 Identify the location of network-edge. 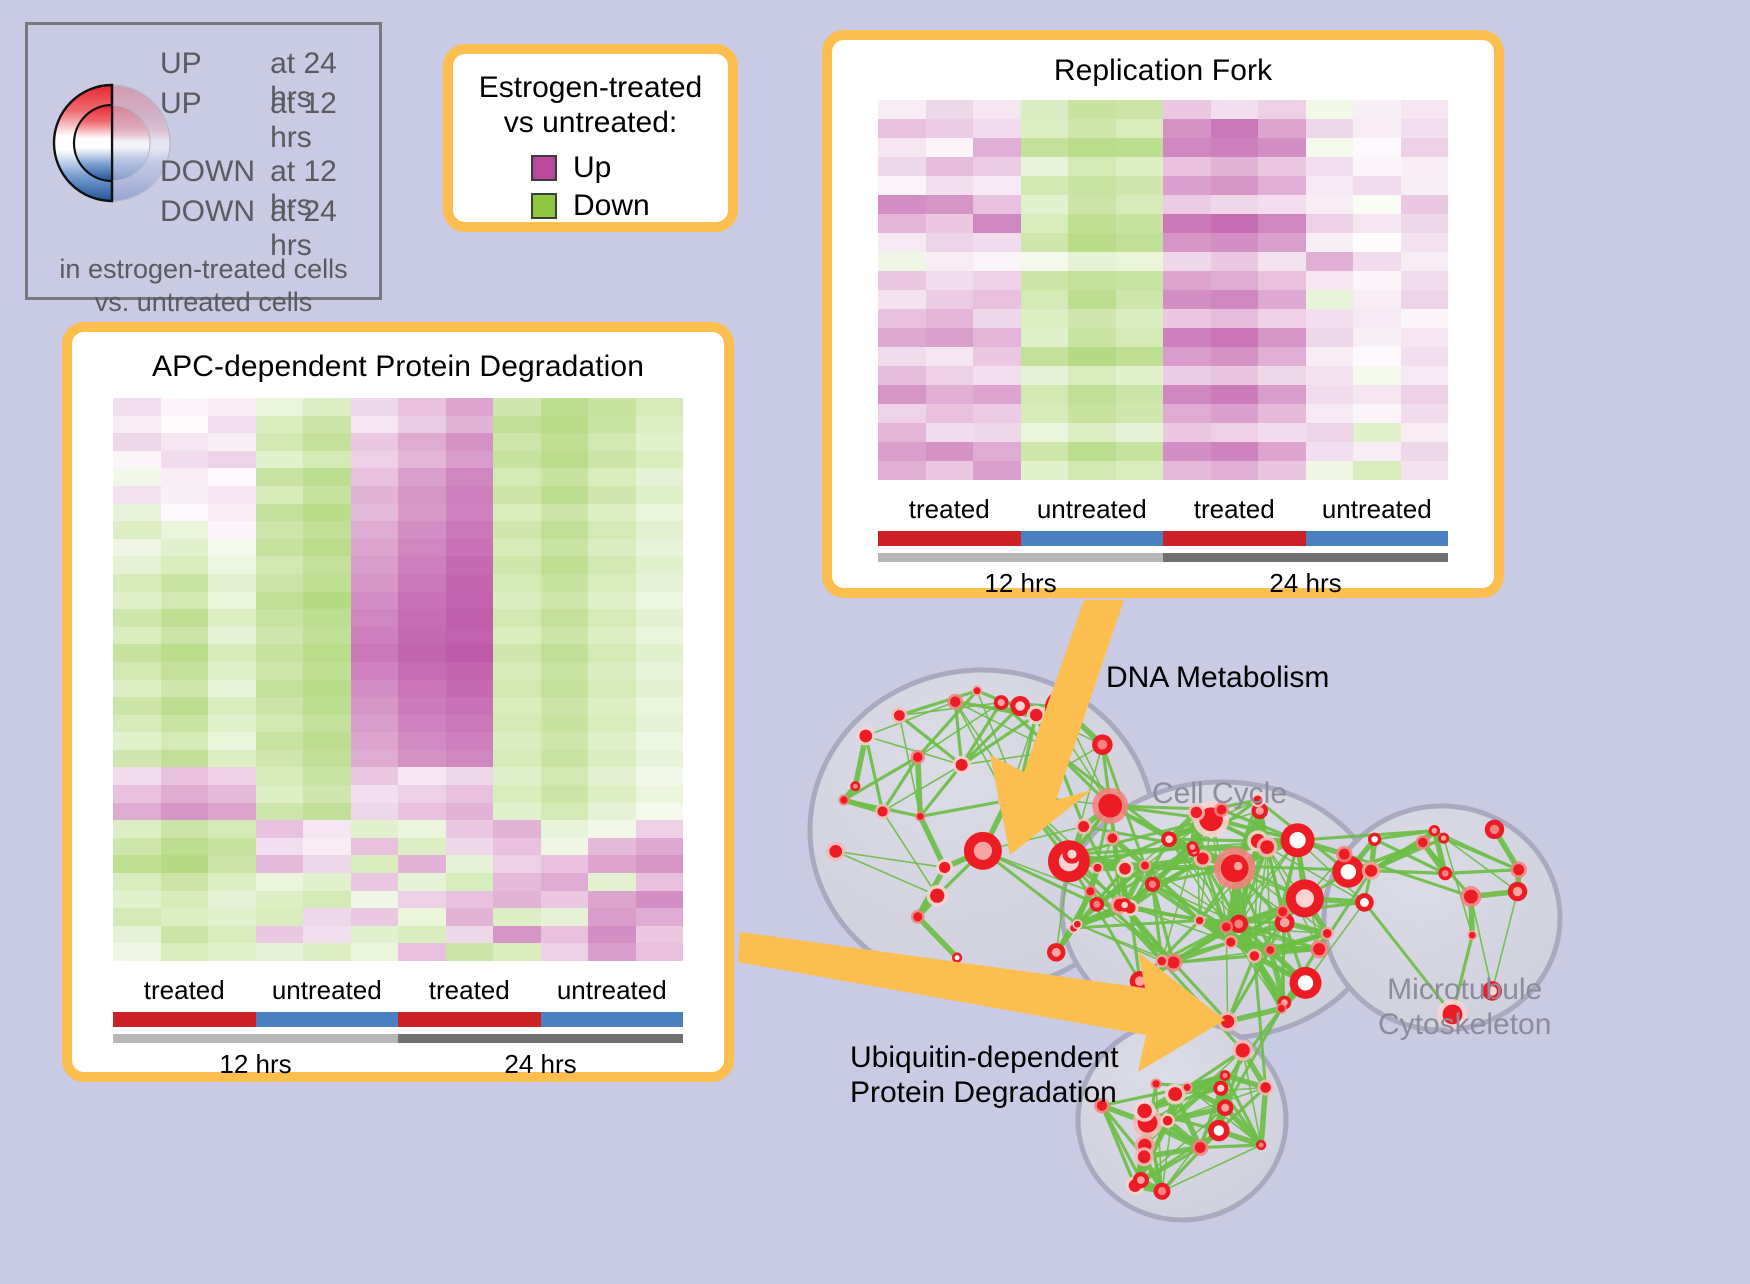
(919, 786).